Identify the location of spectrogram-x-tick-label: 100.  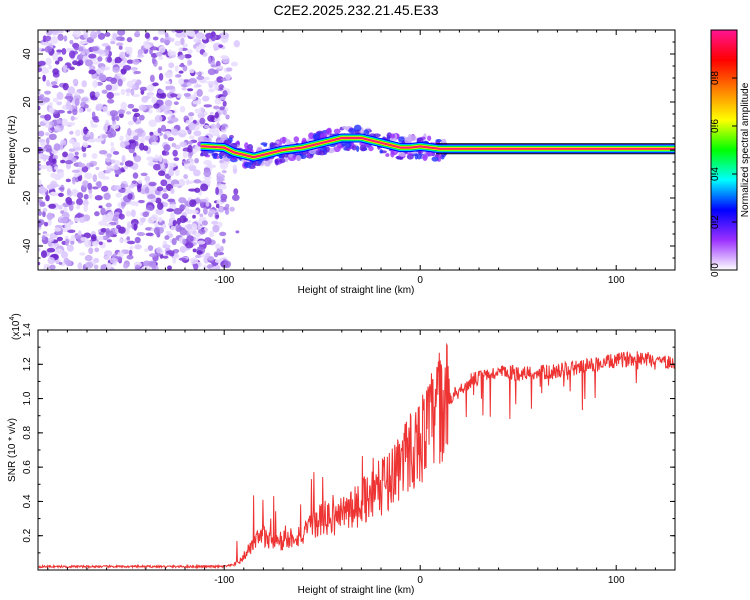
(616, 280).